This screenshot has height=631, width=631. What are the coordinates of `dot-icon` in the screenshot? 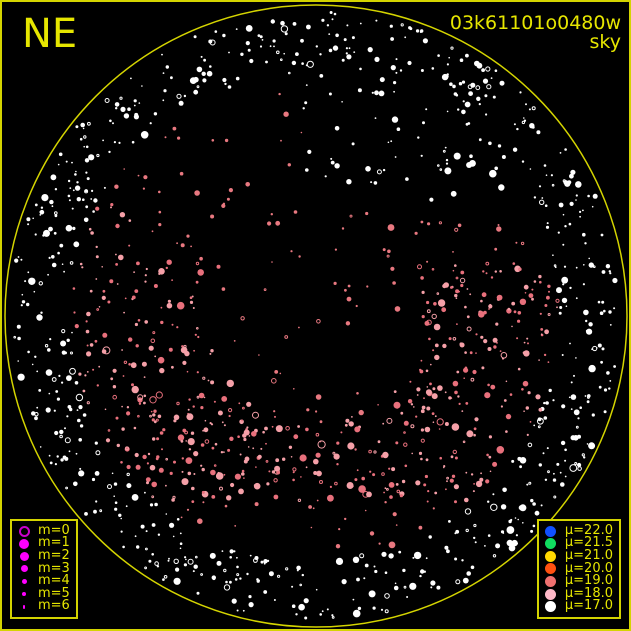 It's located at (24, 543).